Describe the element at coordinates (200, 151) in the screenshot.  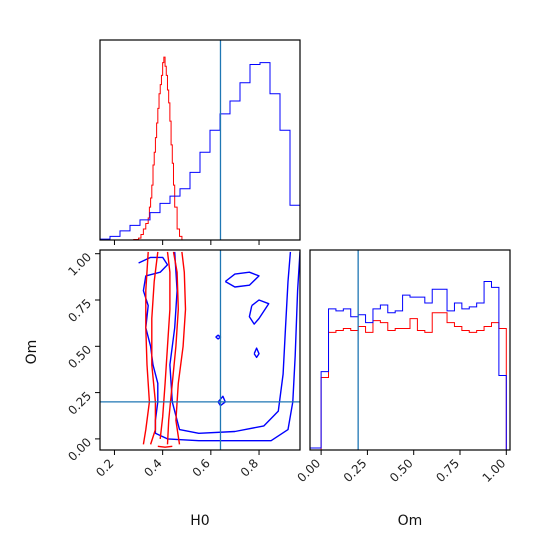
I see `h0-hist-series-b` at that location.